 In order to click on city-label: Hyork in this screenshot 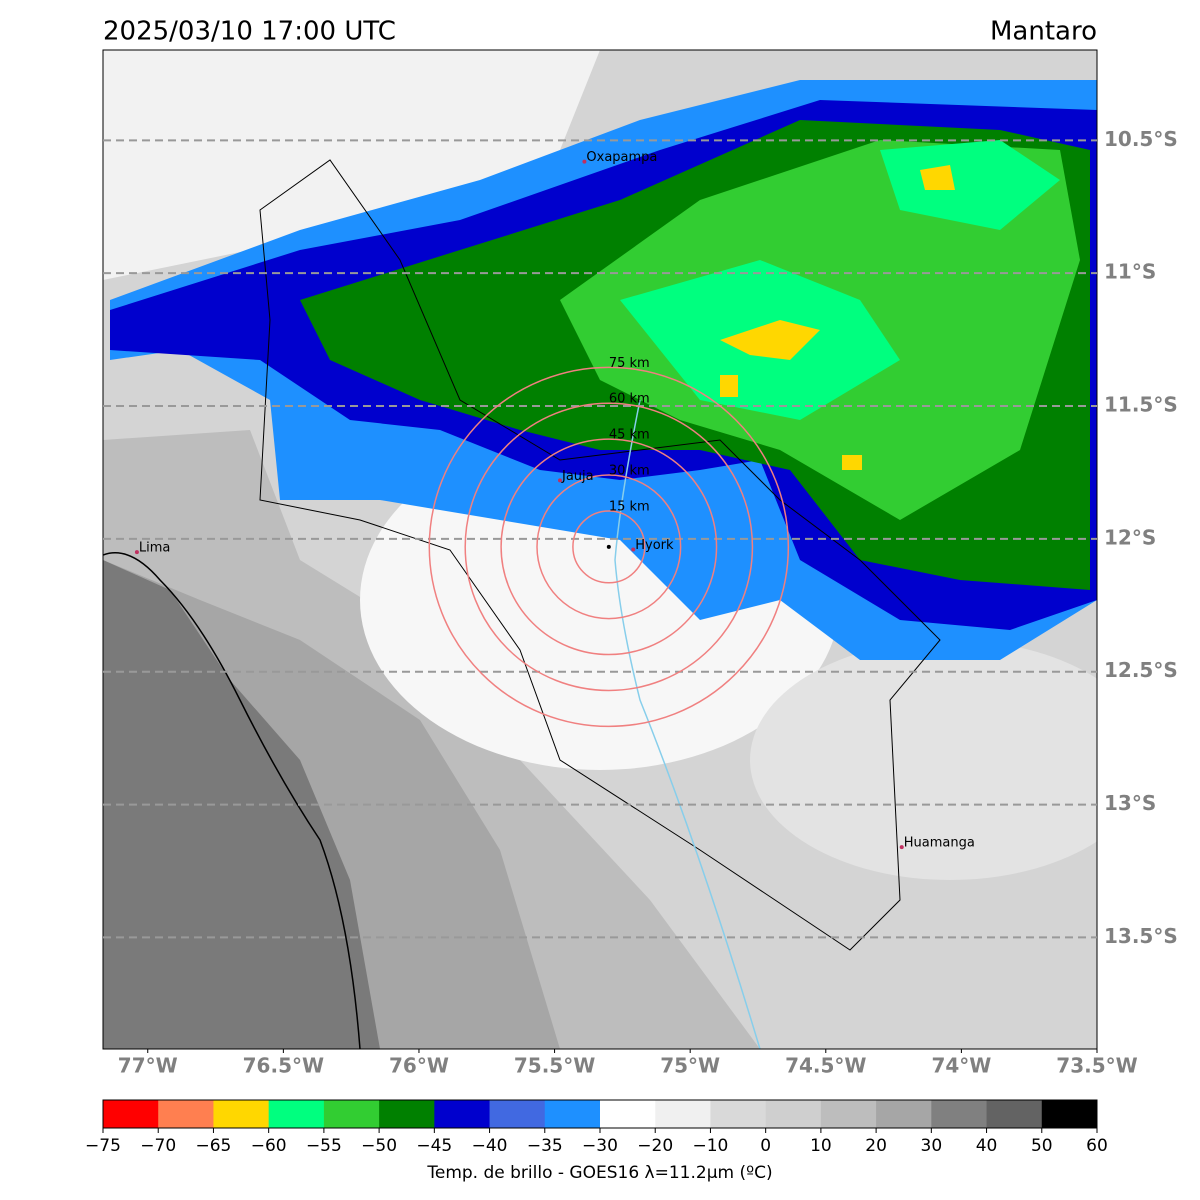, I will do `click(654, 545)`.